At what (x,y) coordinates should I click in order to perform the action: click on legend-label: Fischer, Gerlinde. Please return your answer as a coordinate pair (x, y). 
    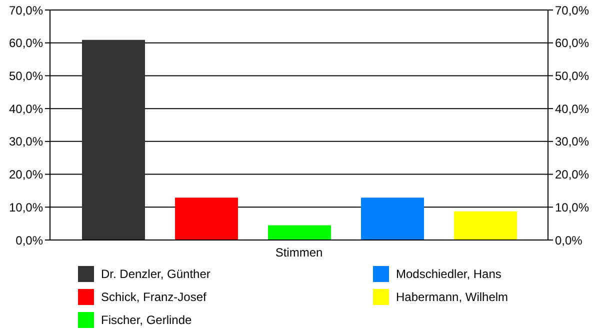
    Looking at the image, I should click on (146, 319).